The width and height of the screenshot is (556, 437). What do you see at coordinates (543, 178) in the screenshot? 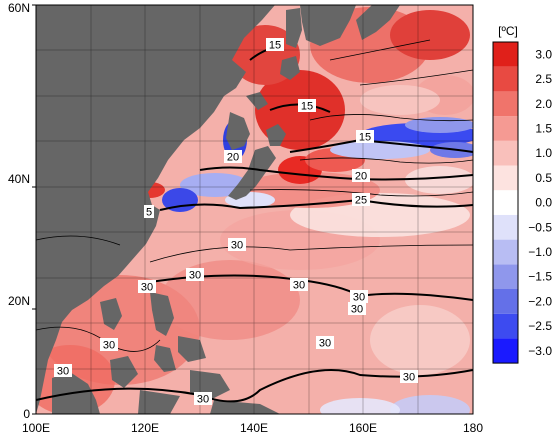
I see `colorbar-tick-label: 0.5` at bounding box center [543, 178].